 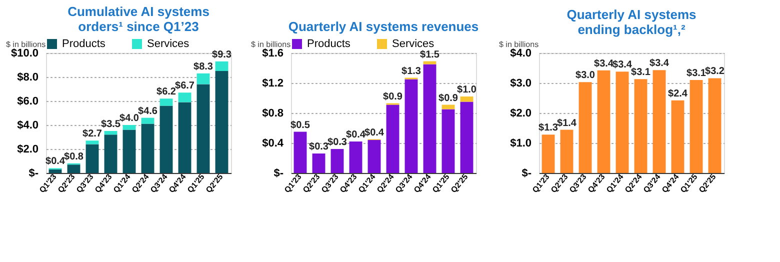 What do you see at coordinates (27, 102) in the screenshot?
I see `y-tick-label: $6.0` at bounding box center [27, 102].